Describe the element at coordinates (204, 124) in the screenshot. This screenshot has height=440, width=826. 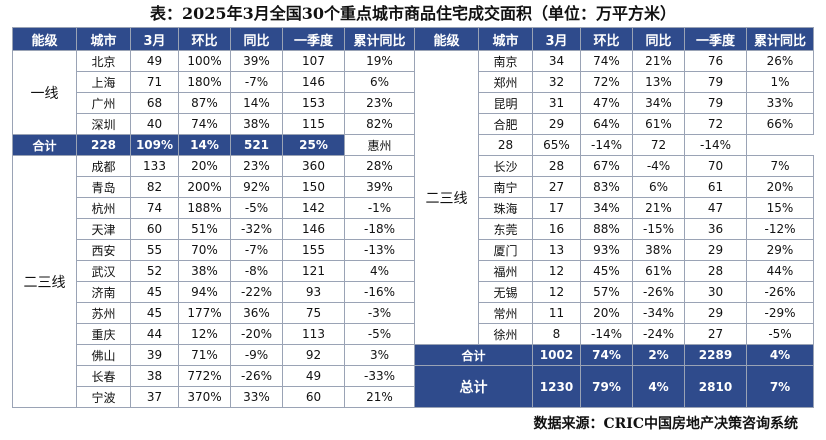
I see `cell-mom: 74%` at that location.